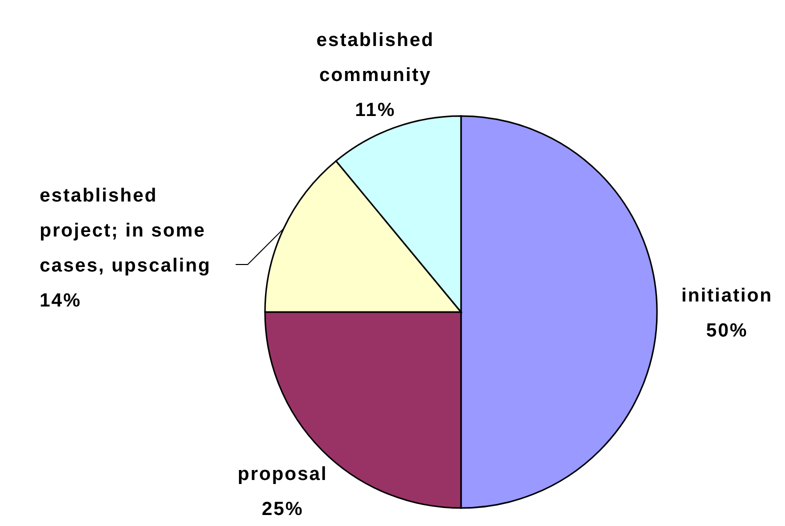  What do you see at coordinates (375, 58) in the screenshot?
I see `slice-label: established community` at bounding box center [375, 58].